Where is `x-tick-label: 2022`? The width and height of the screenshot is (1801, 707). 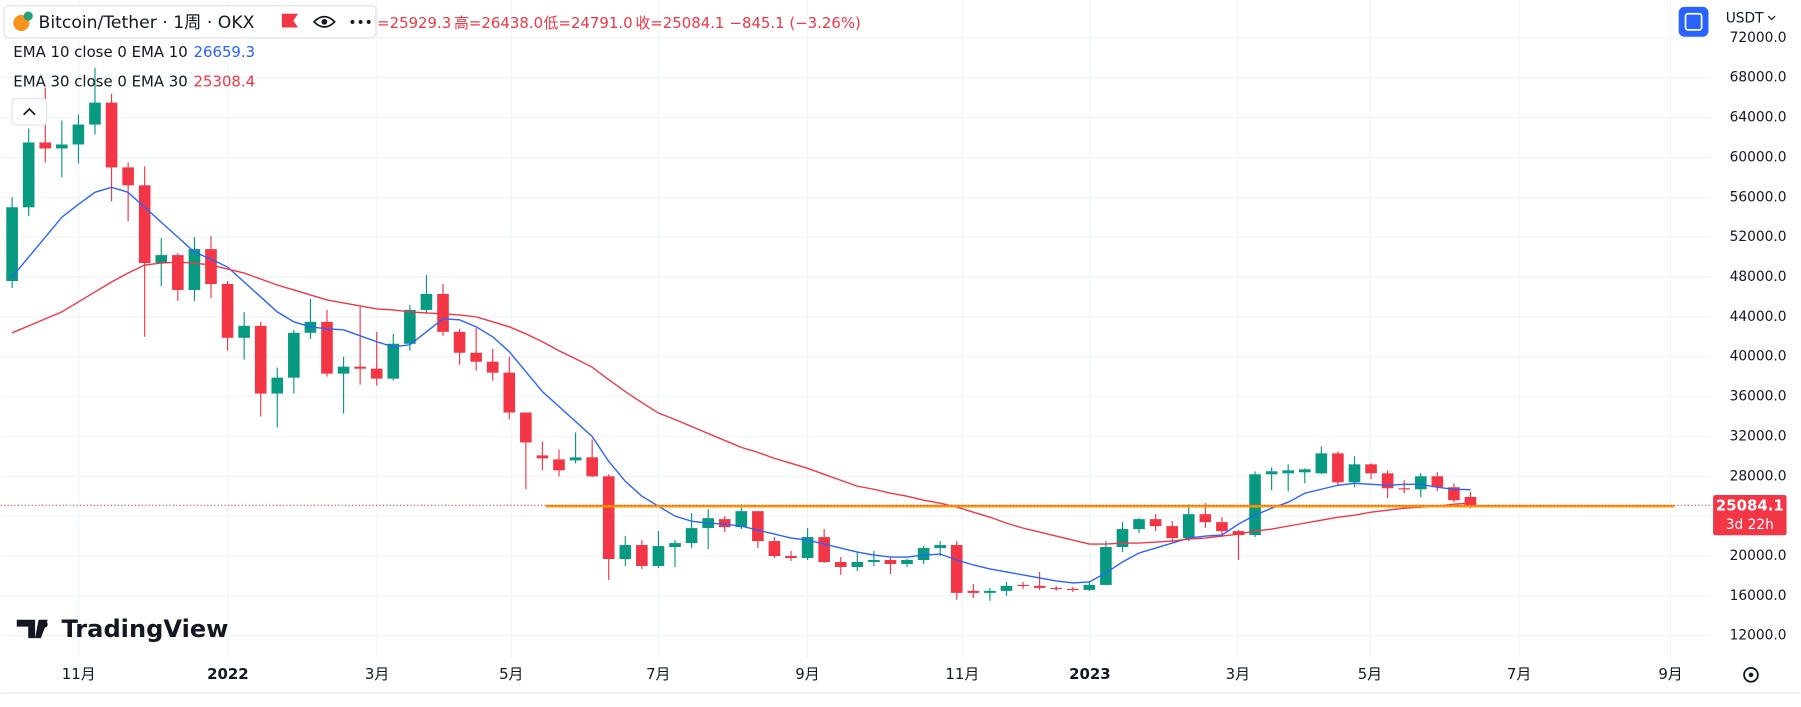
x-tick-label: 2022 is located at coordinates (228, 674).